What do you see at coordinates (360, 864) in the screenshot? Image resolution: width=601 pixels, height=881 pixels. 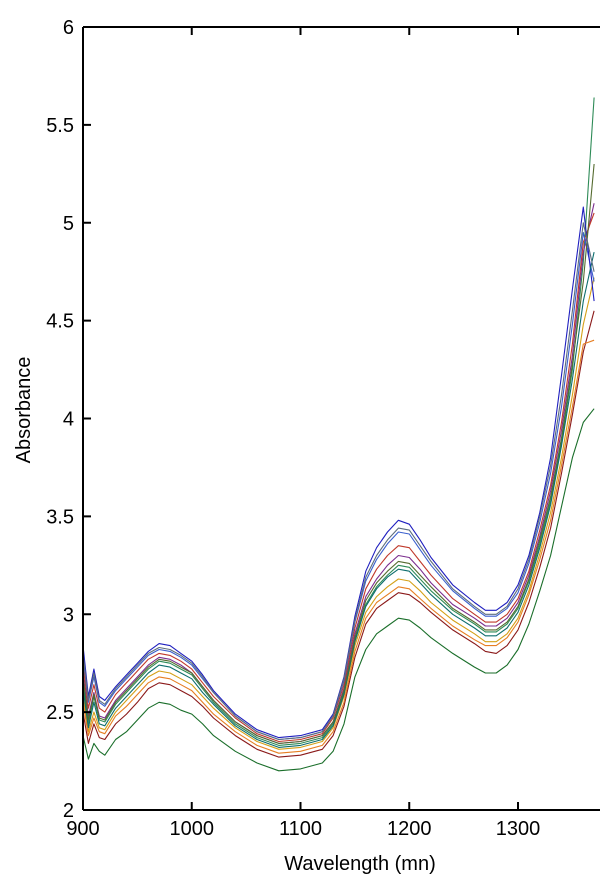 I see `x-axis-label: Wavelength (mn)` at bounding box center [360, 864].